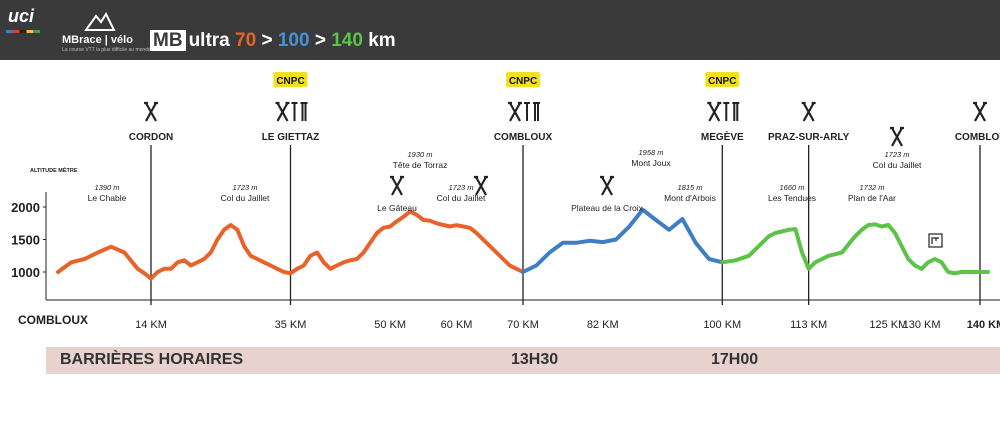 The height and width of the screenshot is (425, 1000). I want to click on peak-altitude: 1390 m, so click(106, 187).